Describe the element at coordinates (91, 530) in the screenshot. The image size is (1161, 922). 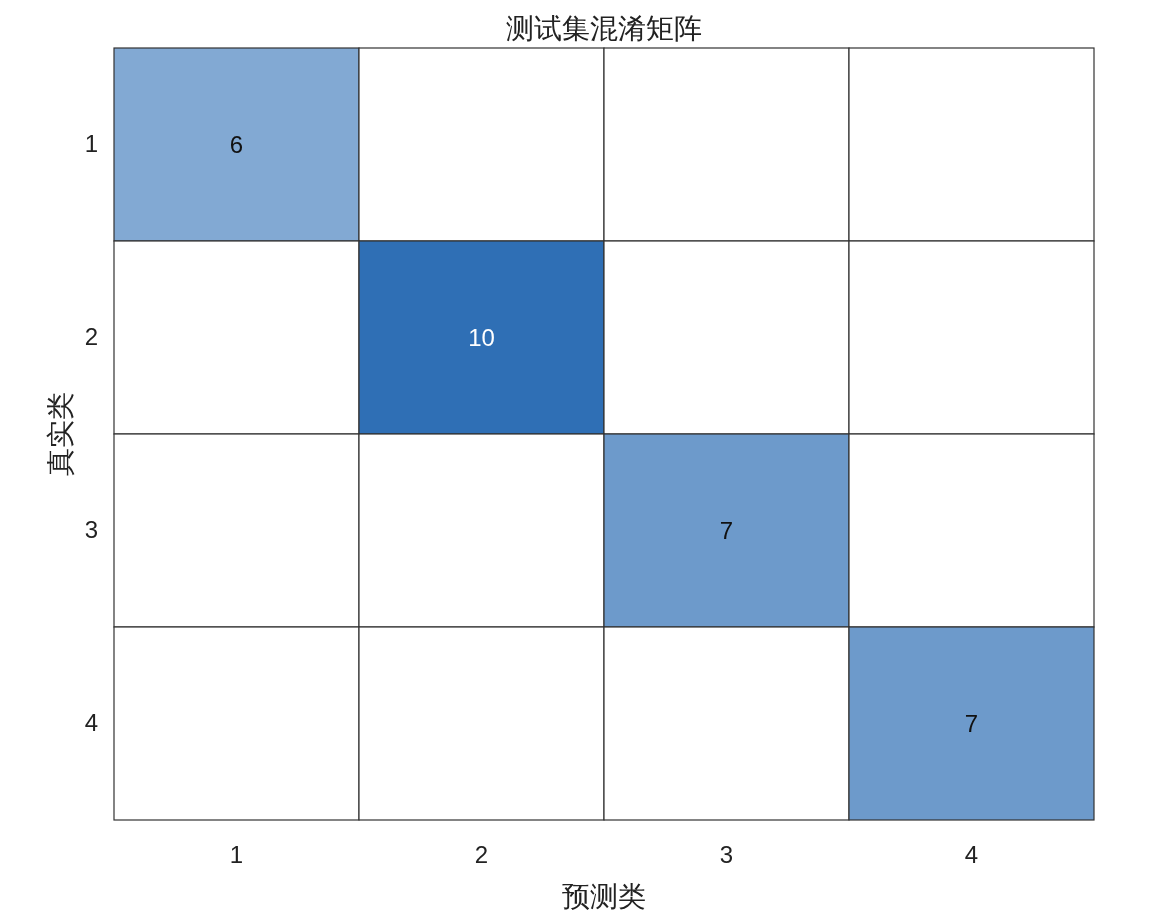
I see `y-tick-label: 3` at that location.